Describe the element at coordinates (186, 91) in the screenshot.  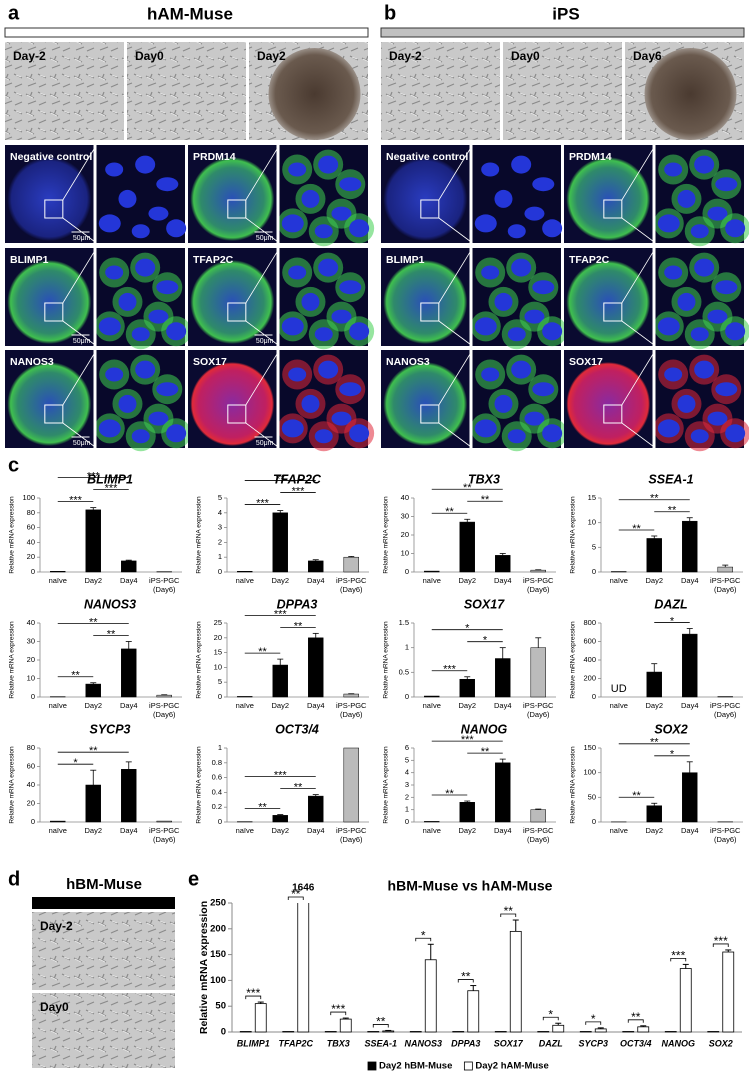
I see `phase-image` at that location.